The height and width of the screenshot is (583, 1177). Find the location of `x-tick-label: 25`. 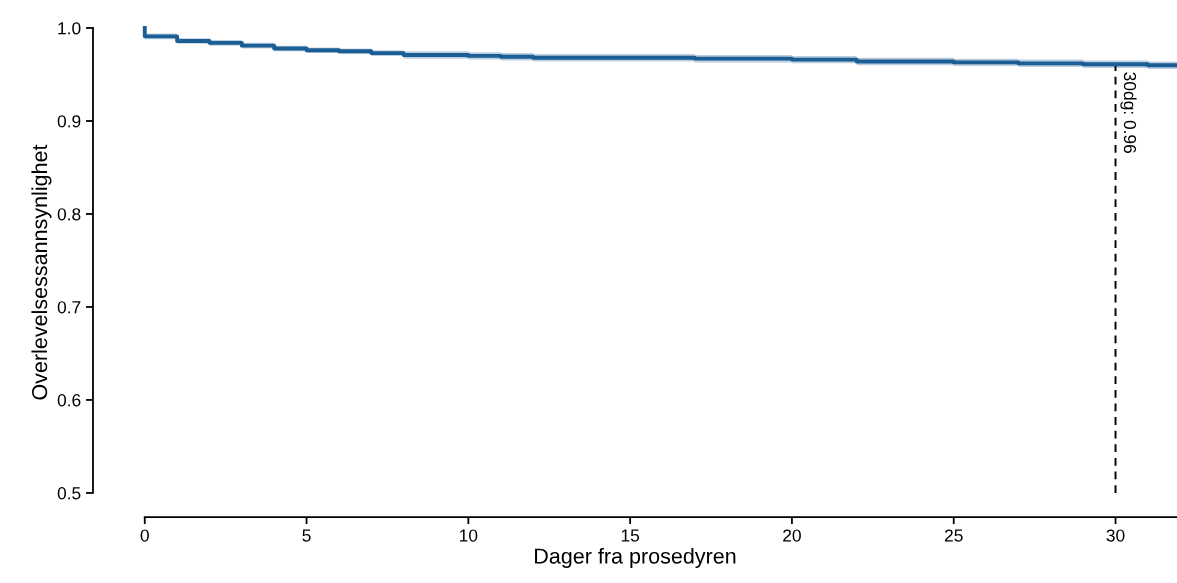

x-tick-label: 25 is located at coordinates (953, 535).